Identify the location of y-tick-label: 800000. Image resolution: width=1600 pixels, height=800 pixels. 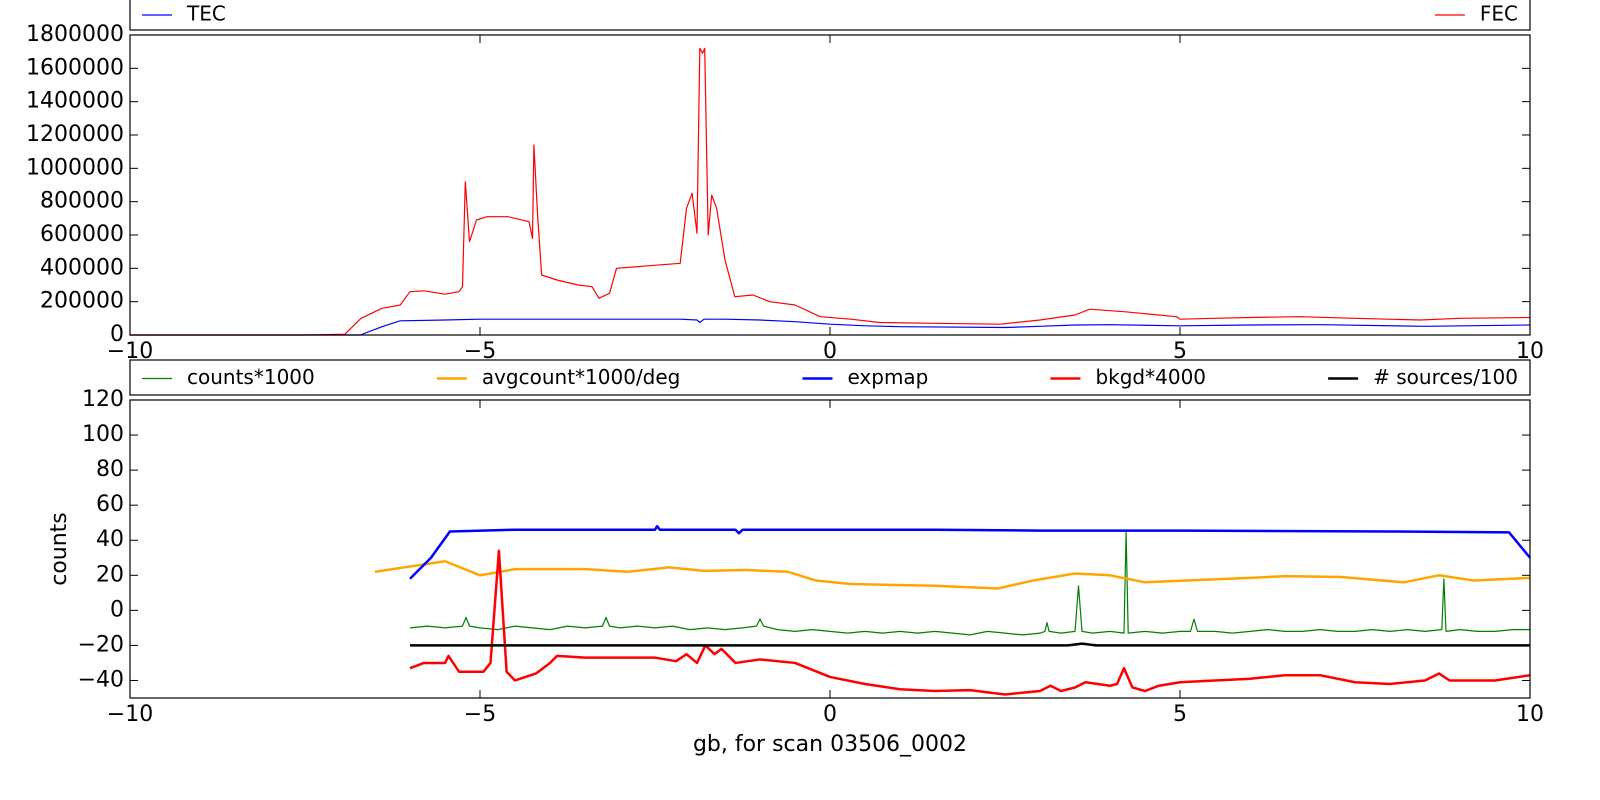
(82, 201).